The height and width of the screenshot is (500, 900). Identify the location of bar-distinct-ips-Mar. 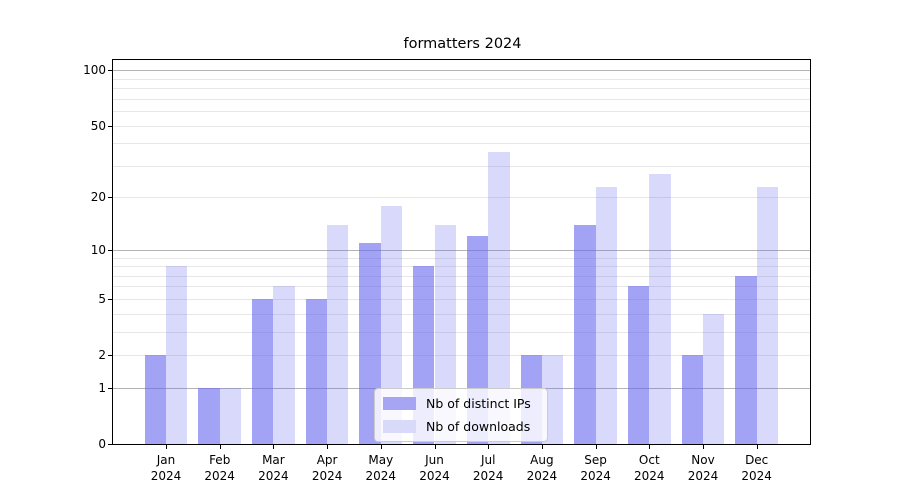
(263, 371).